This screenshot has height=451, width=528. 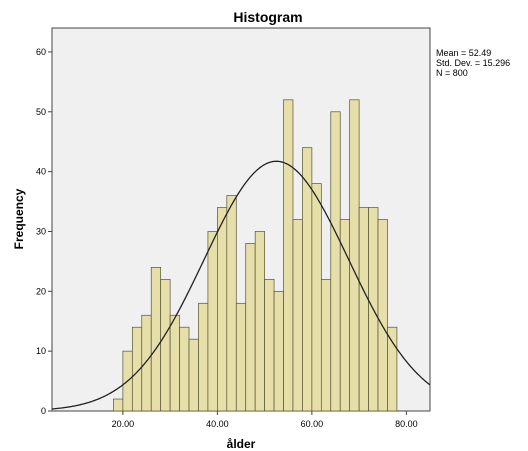 I want to click on stats-mean: Mean = 52.49, so click(x=473, y=53).